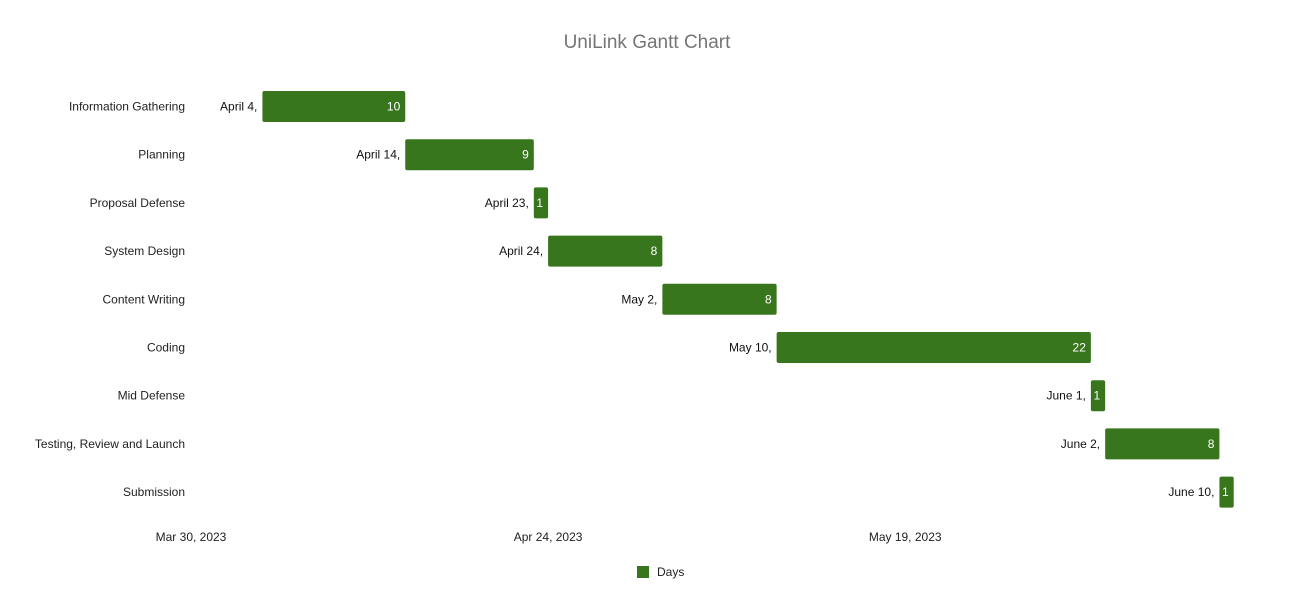 This screenshot has width=1294, height=609. I want to click on x-tick-label: May 19, 2023, so click(905, 537).